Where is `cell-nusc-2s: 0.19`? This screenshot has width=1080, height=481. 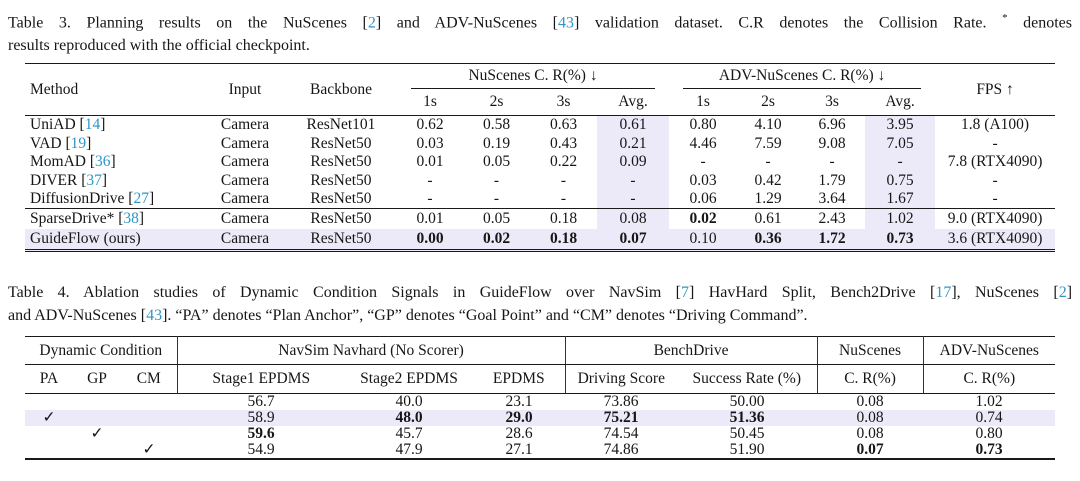 cell-nusc-2s: 0.19 is located at coordinates (496, 143).